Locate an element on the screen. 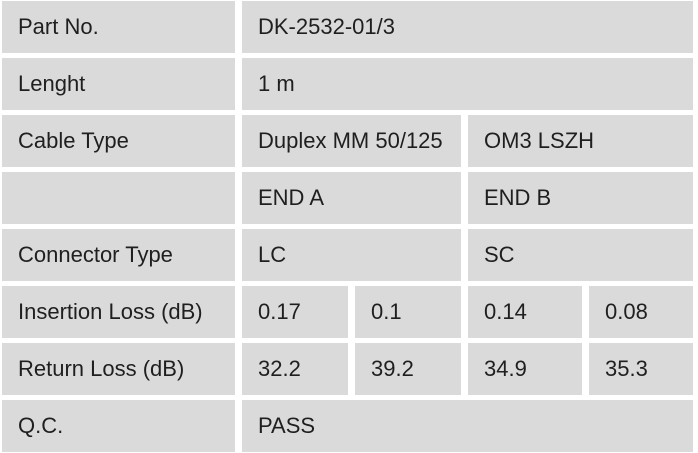 This screenshot has height=453, width=698. insertion-loss-end-a-2: 0.1 is located at coordinates (408, 312).